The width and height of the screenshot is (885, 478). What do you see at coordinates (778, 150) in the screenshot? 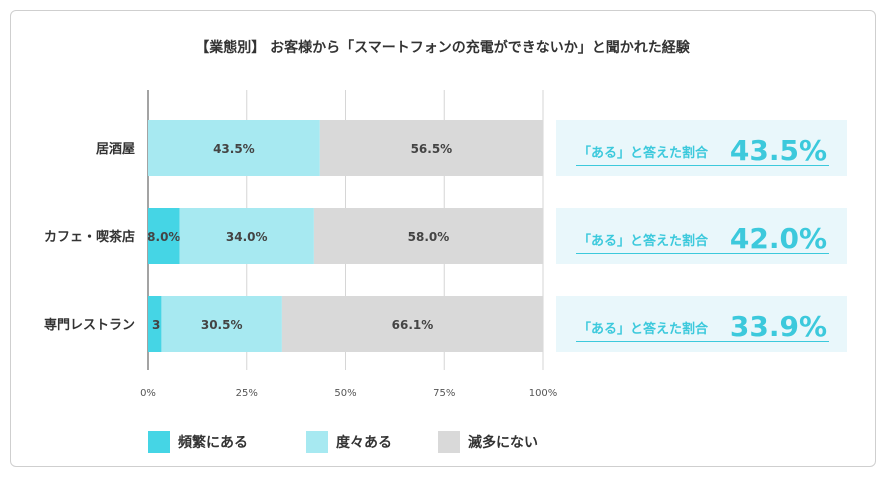
I see `callout-value: 43.5%` at bounding box center [778, 150].